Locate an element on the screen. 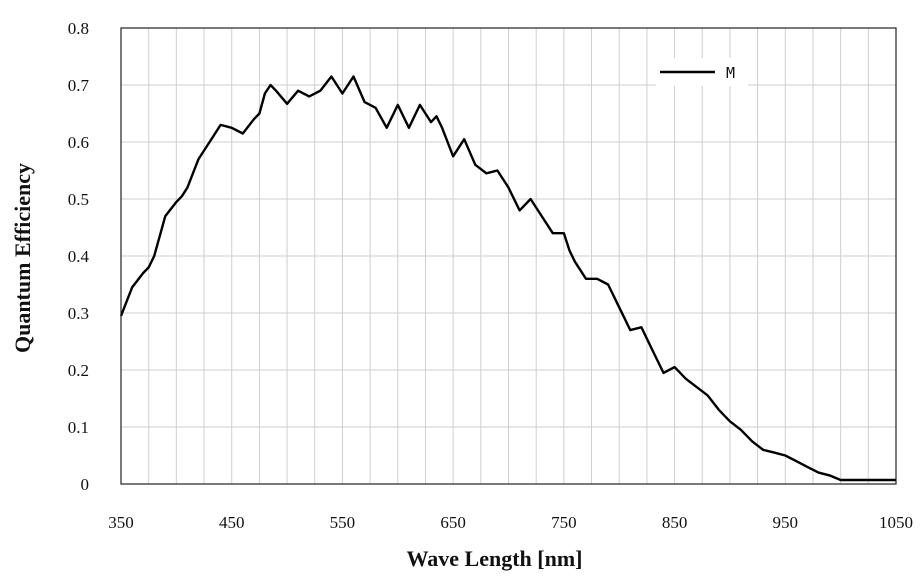 The image size is (921, 576). y-tick-label: 0.3 is located at coordinates (78, 313).